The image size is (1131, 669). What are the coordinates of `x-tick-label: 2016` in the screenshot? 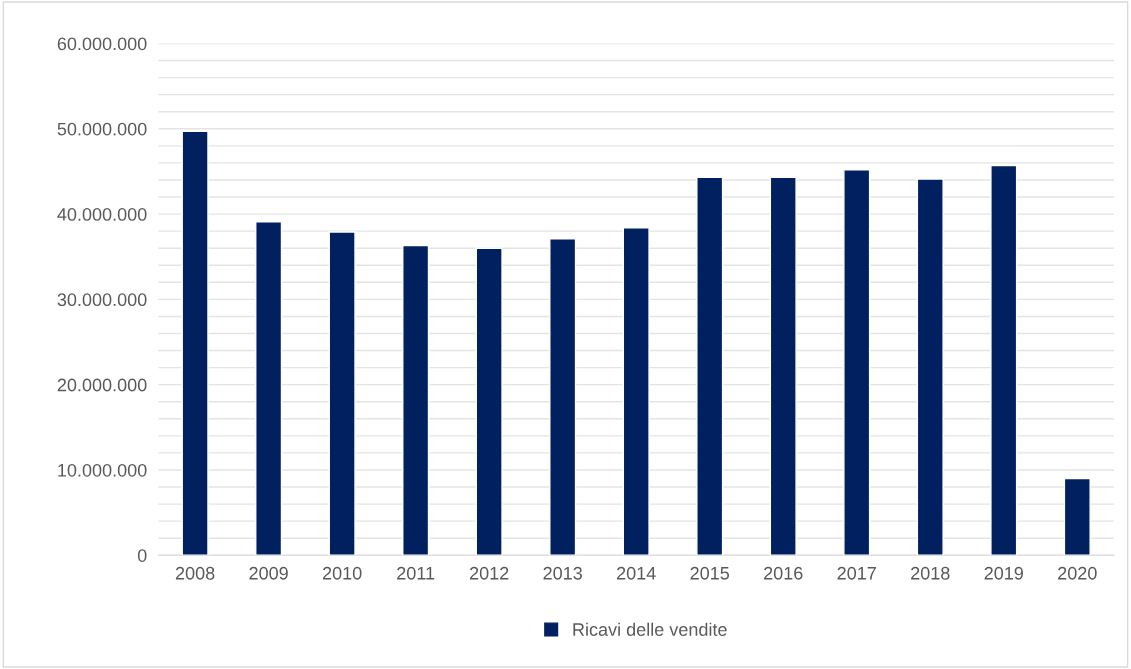 It's located at (783, 573).